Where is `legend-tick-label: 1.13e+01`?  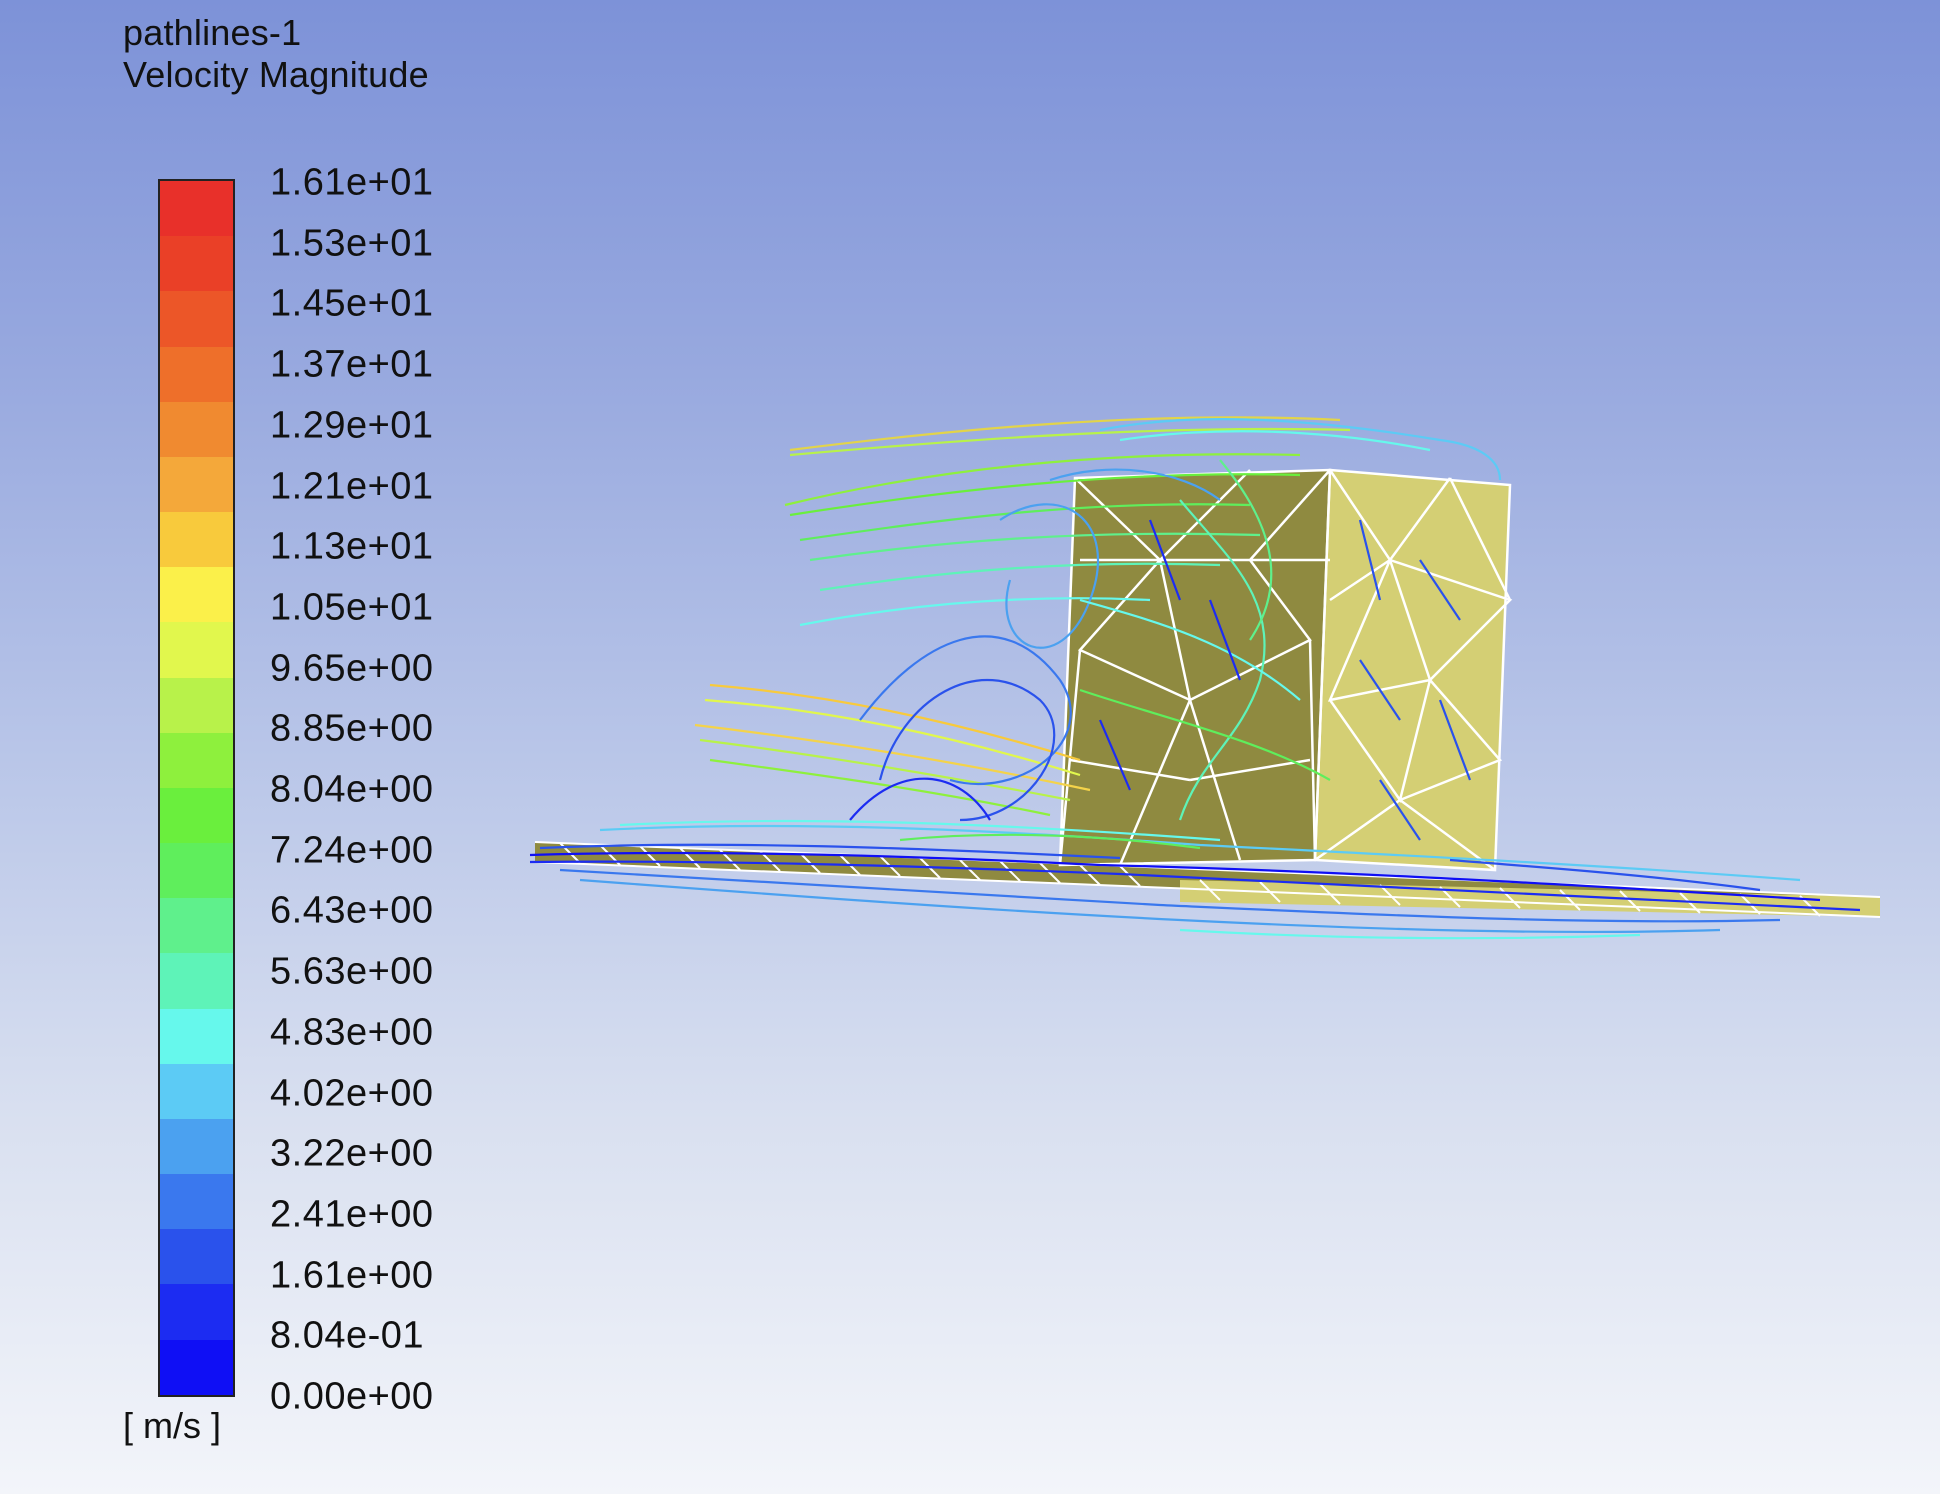 legend-tick-label: 1.13e+01 is located at coordinates (352, 546).